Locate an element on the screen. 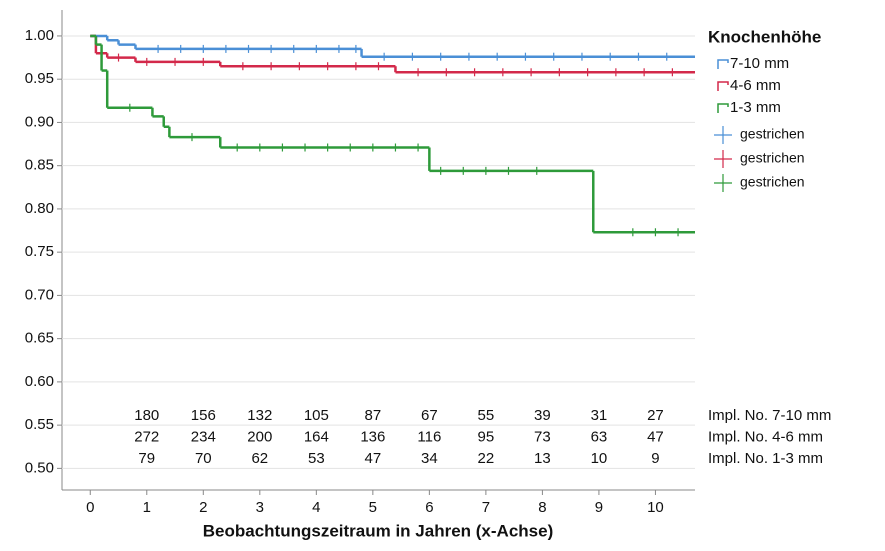  y-tick-label: 0.70 is located at coordinates (39, 294).